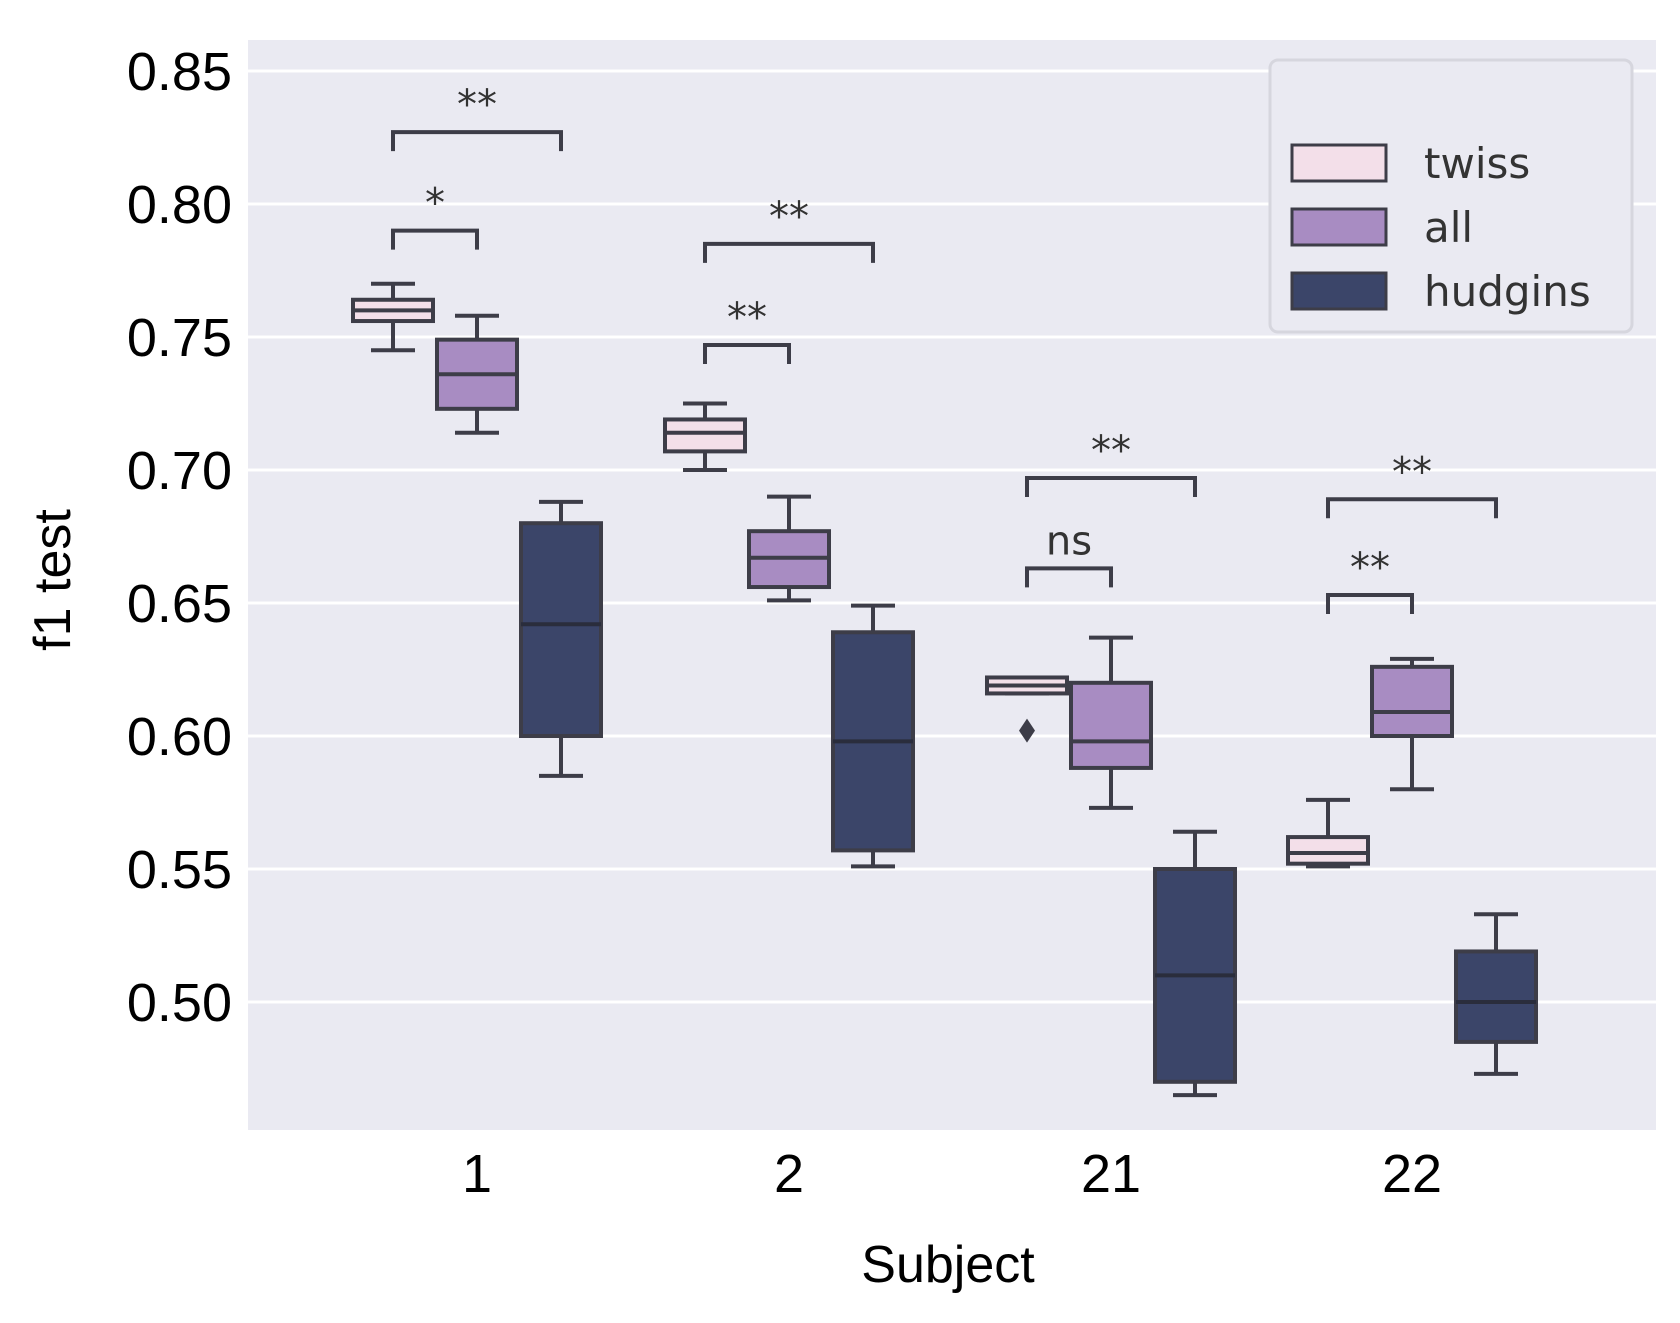 The height and width of the screenshot is (1323, 1680). What do you see at coordinates (179, 737) in the screenshot?
I see `y-tick-label: 0.60` at bounding box center [179, 737].